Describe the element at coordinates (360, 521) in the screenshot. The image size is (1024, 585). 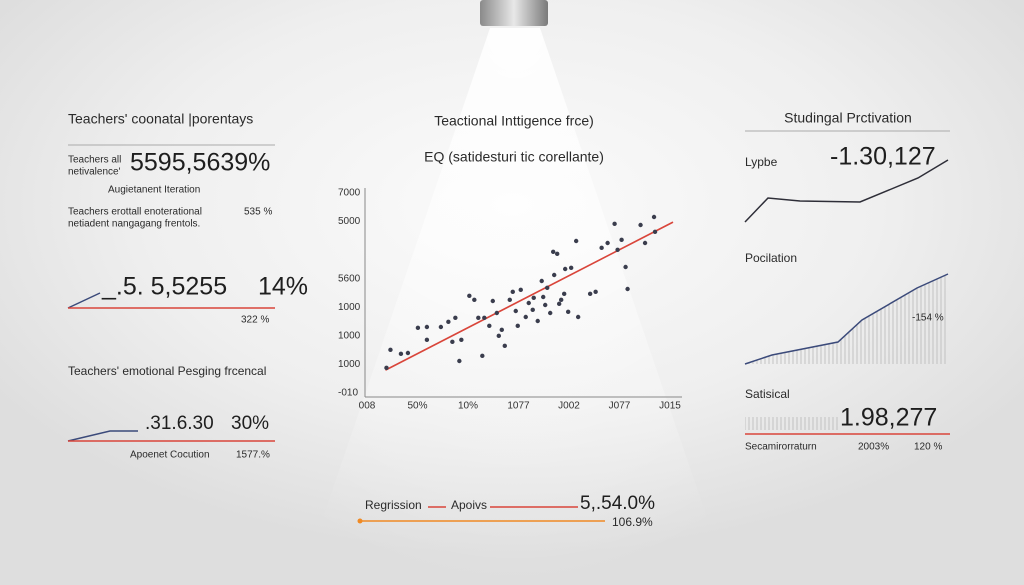
I see `arrow-dot` at that location.